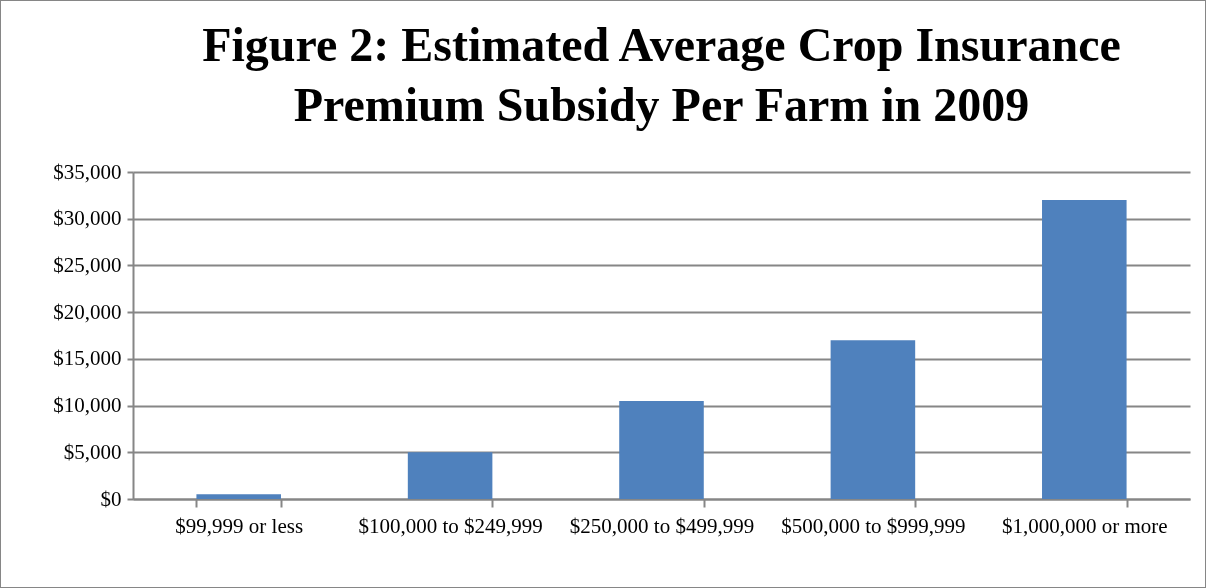  I want to click on x-tick-label: $1,000,000 or more, so click(1084, 525).